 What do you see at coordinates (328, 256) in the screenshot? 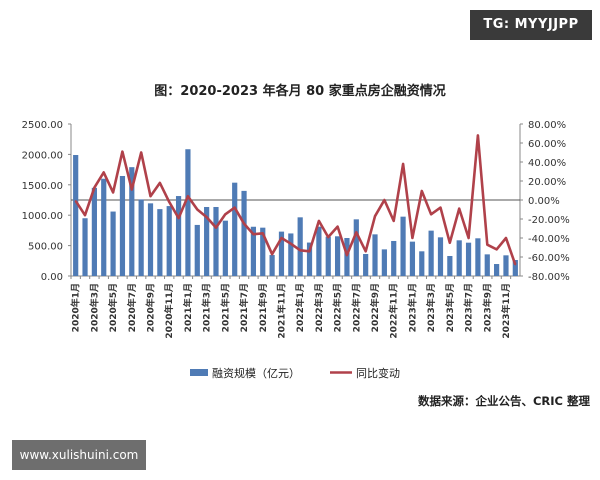
I see `bar-2022年4月` at bounding box center [328, 256].